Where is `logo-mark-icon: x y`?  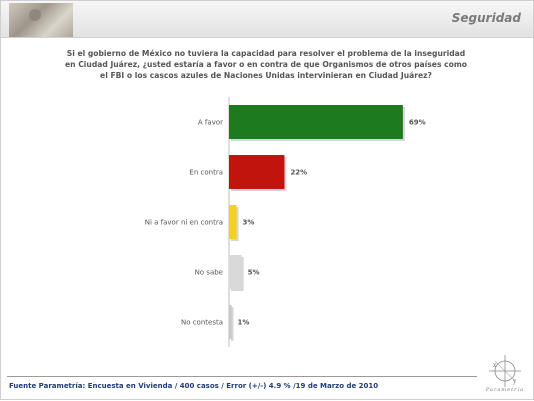
logo-mark-icon: x y is located at coordinates (505, 371).